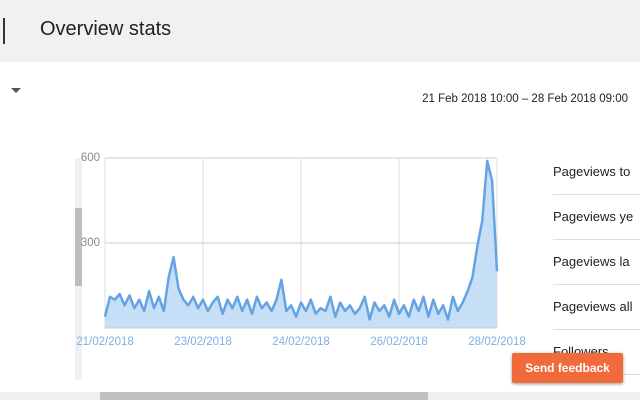 The image size is (640, 400). I want to click on horizontal-scrollbar, so click(320, 396).